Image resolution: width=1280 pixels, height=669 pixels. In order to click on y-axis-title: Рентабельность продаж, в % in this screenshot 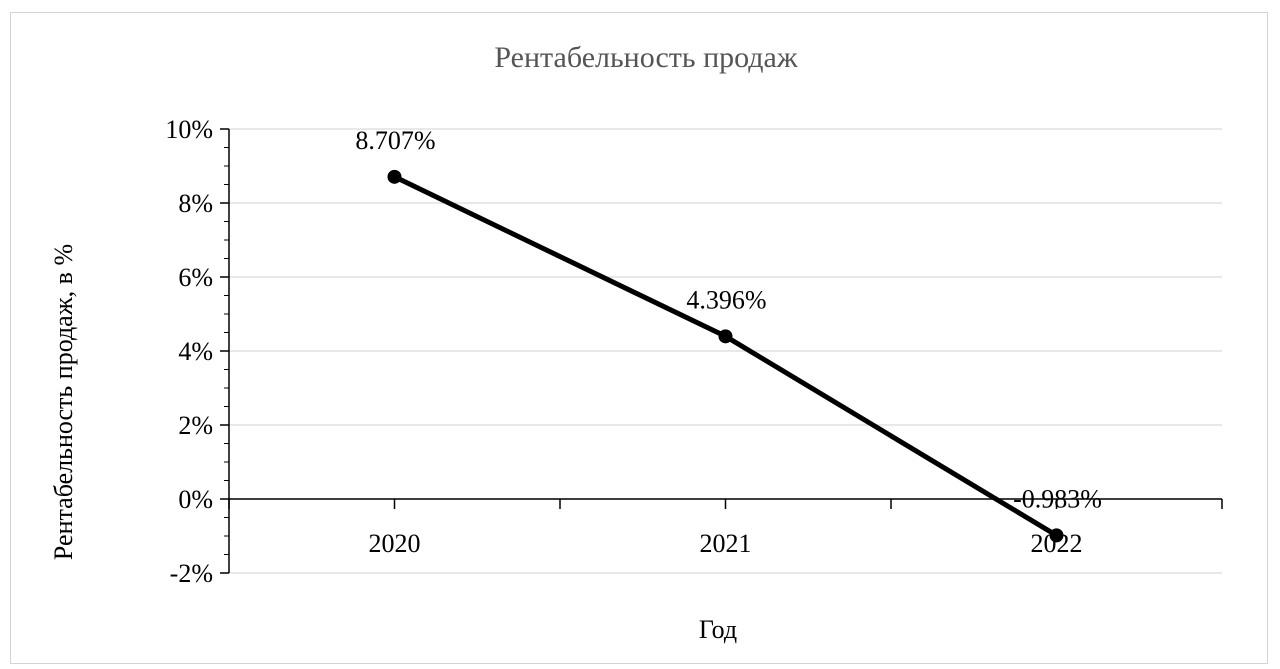, I will do `click(63, 402)`.